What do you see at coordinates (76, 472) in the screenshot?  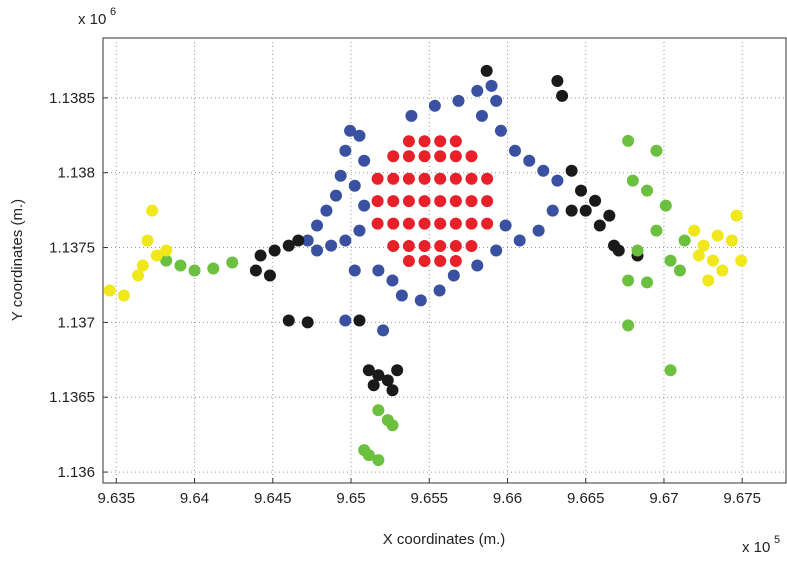 I see `y-tick-label: 1.136` at bounding box center [76, 472].